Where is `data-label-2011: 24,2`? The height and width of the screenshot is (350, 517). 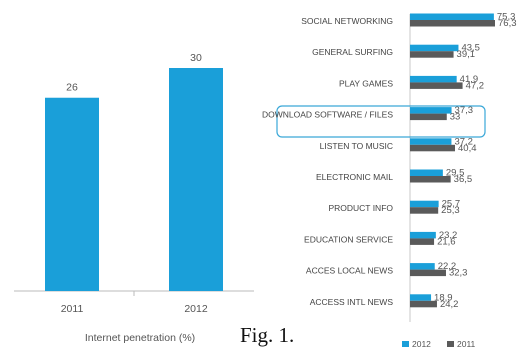
data-label-2011: 24,2 is located at coordinates (449, 304).